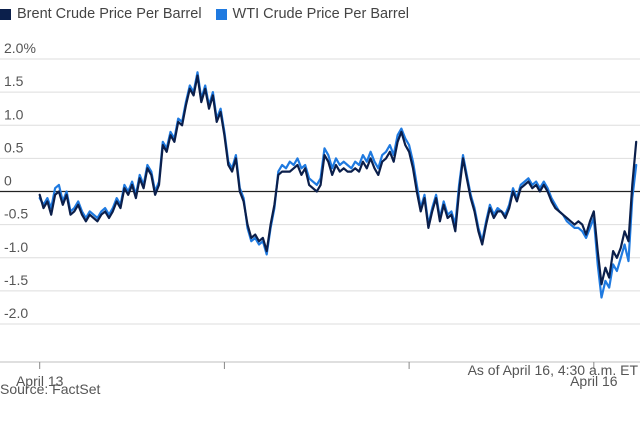 The height and width of the screenshot is (425, 640). I want to click on source-note: Source: FactSet, so click(50, 389).